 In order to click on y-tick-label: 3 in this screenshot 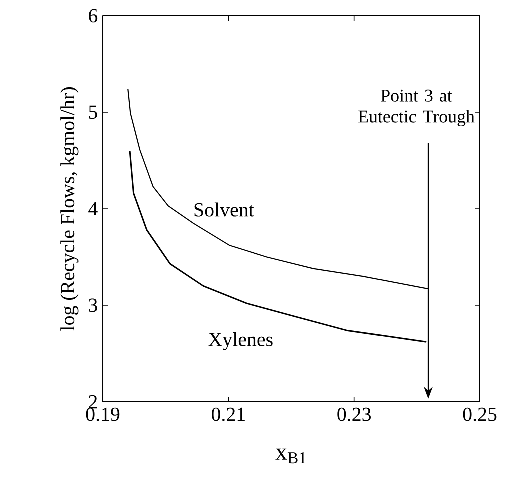, I will do `click(93, 305)`.